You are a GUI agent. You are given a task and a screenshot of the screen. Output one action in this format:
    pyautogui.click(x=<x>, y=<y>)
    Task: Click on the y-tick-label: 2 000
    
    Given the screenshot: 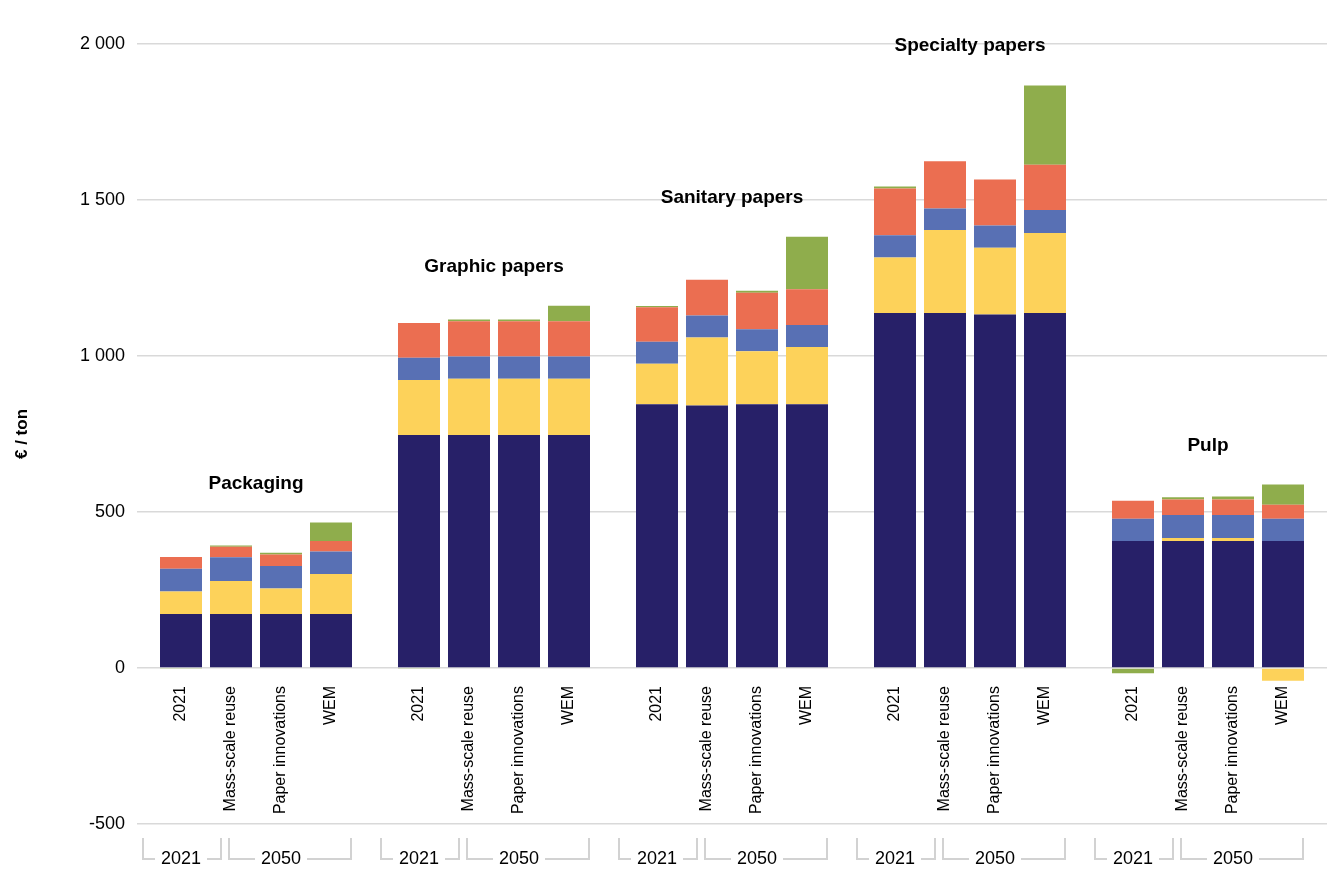 What is the action you would take?
    pyautogui.click(x=102, y=42)
    